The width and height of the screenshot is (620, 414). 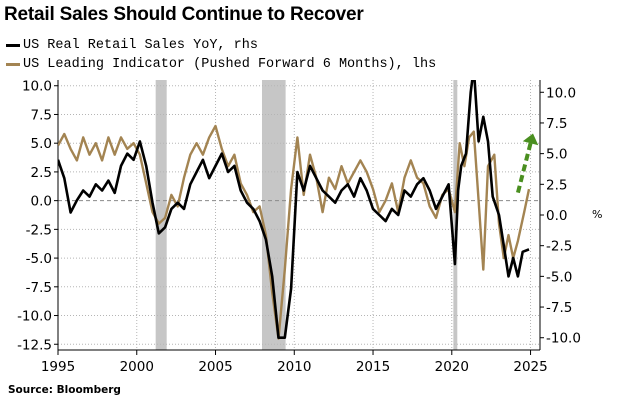 What do you see at coordinates (39, 288) in the screenshot?
I see `left-tick-label-7: -7.5` at bounding box center [39, 288].